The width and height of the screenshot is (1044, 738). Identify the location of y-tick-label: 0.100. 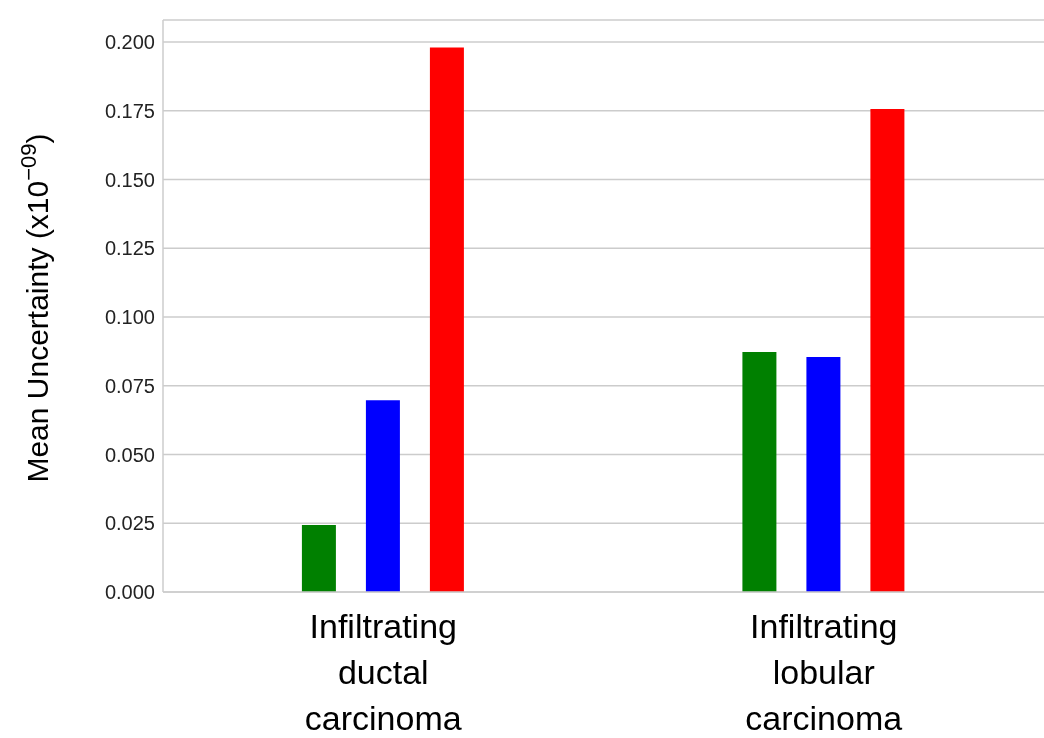
(129, 317).